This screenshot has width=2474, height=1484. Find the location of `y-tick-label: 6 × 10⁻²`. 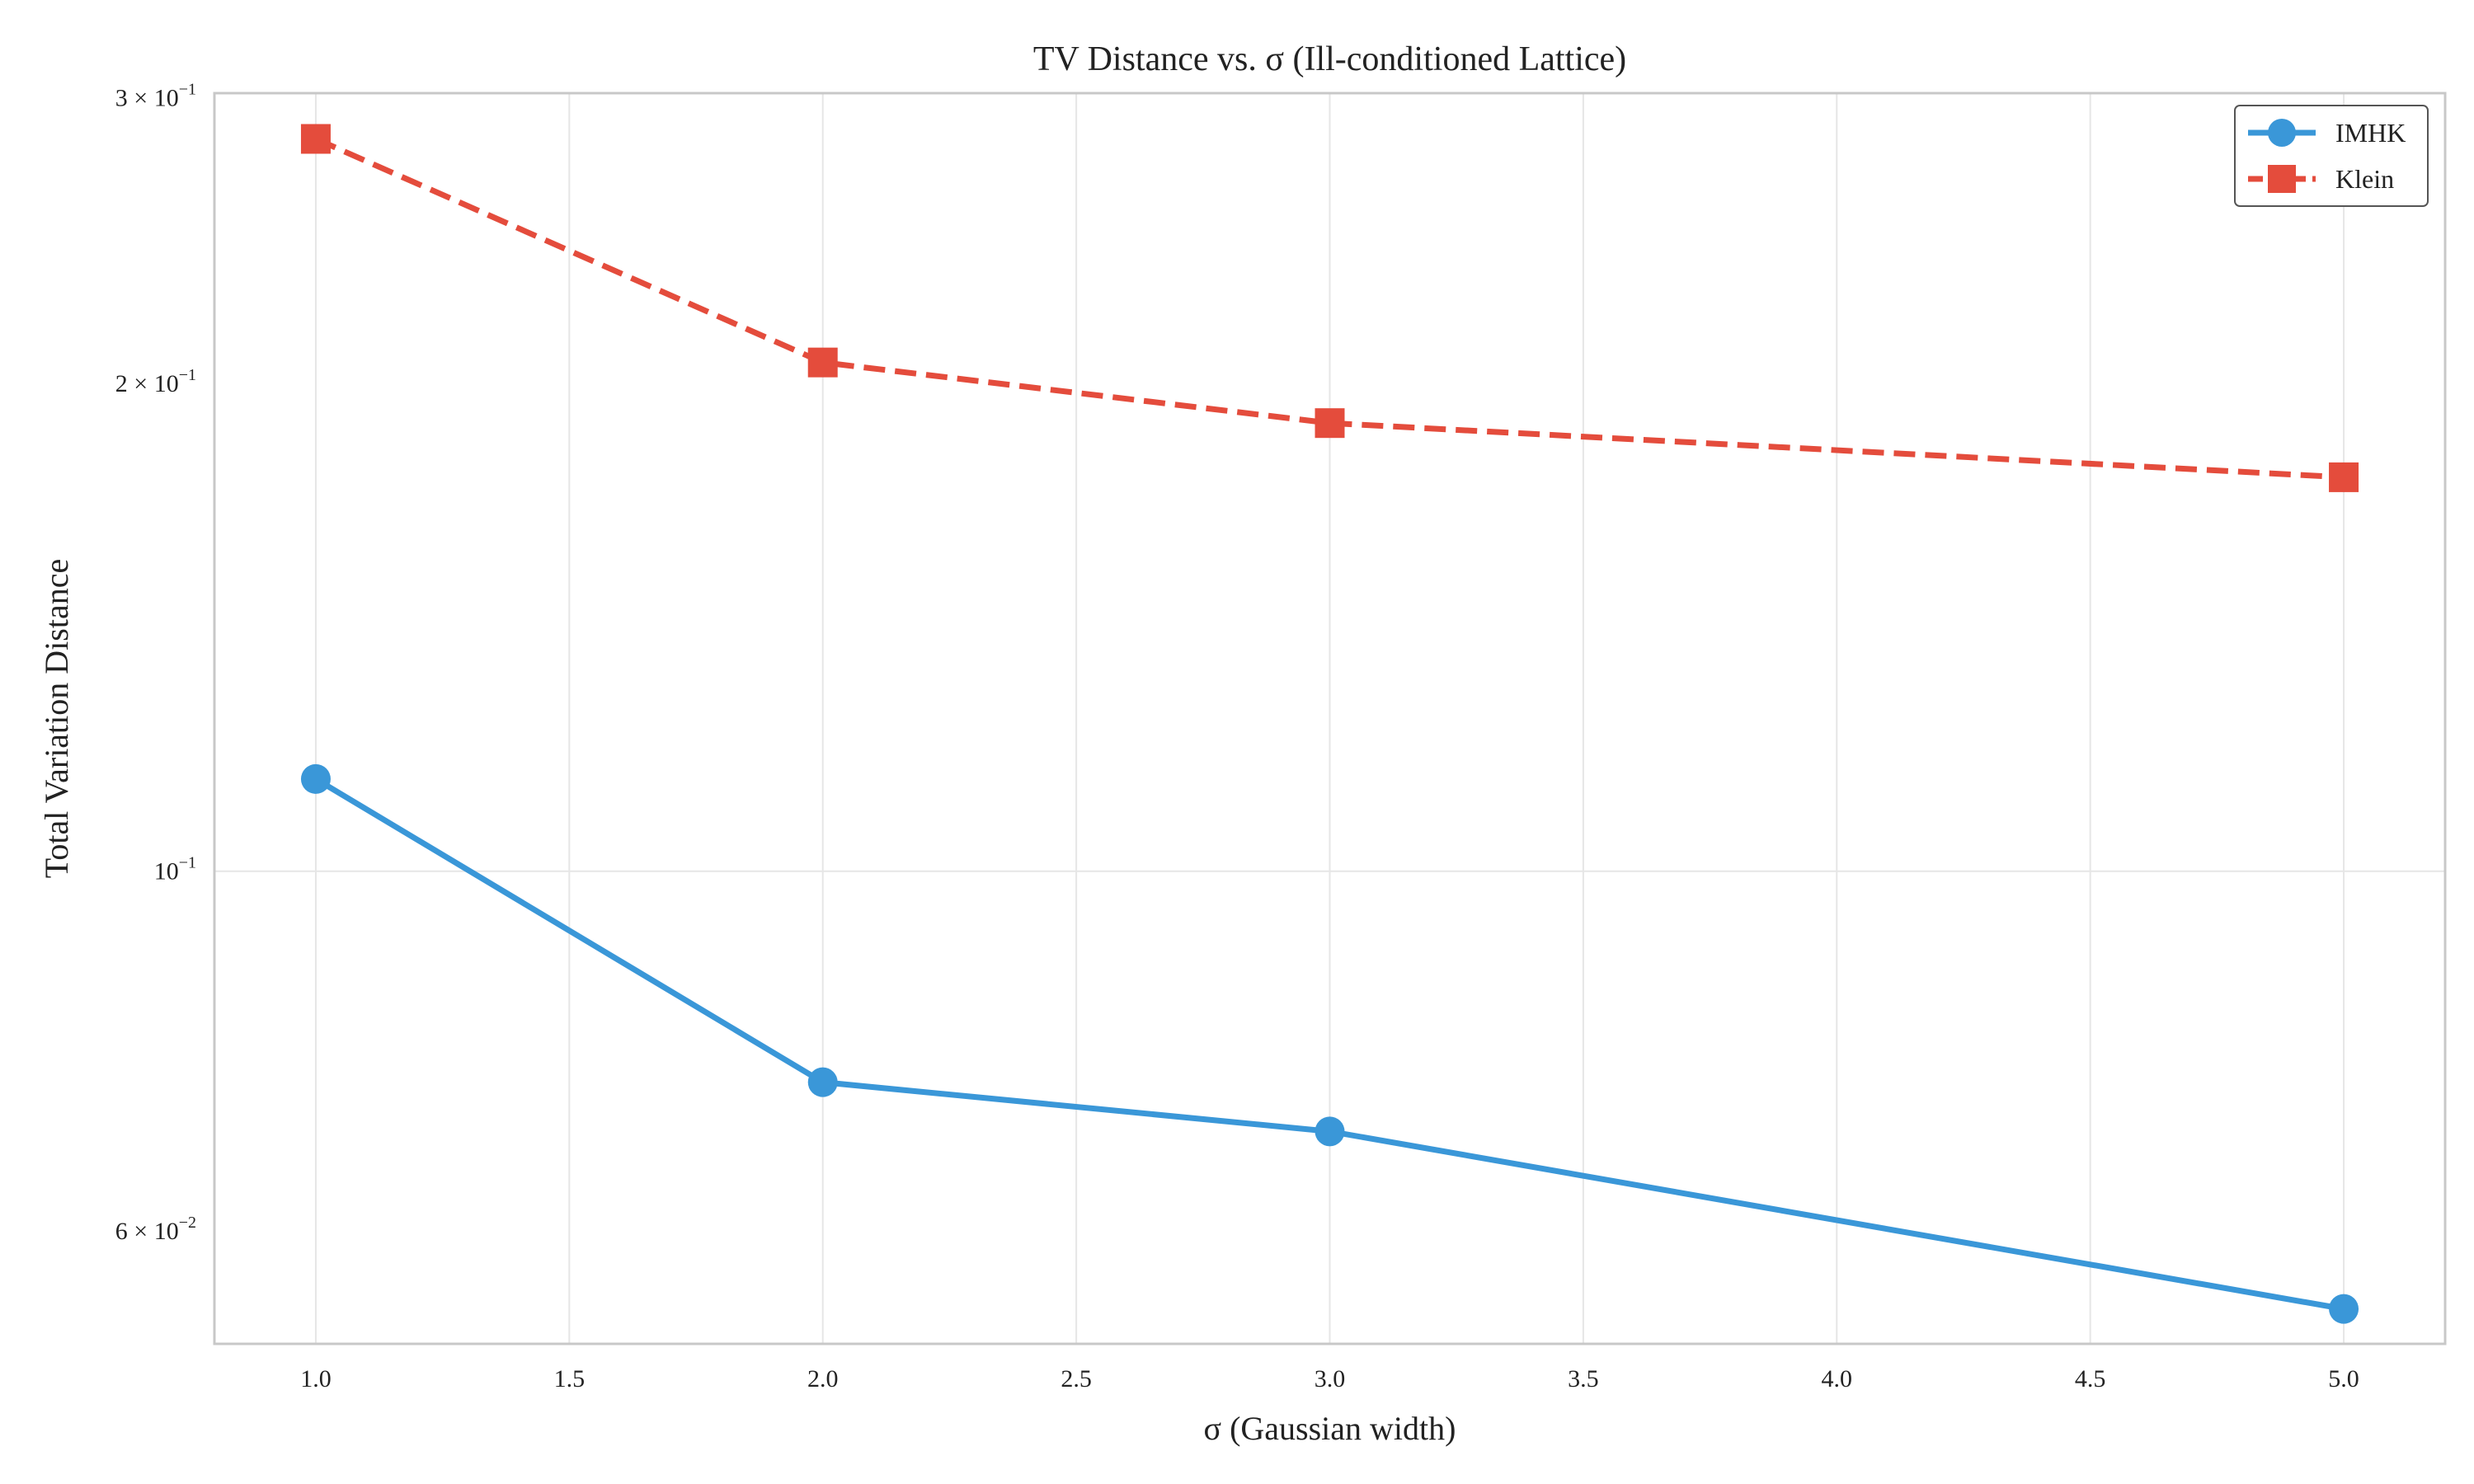

y-tick-label: 6 × 10⁻² is located at coordinates (155, 1229).